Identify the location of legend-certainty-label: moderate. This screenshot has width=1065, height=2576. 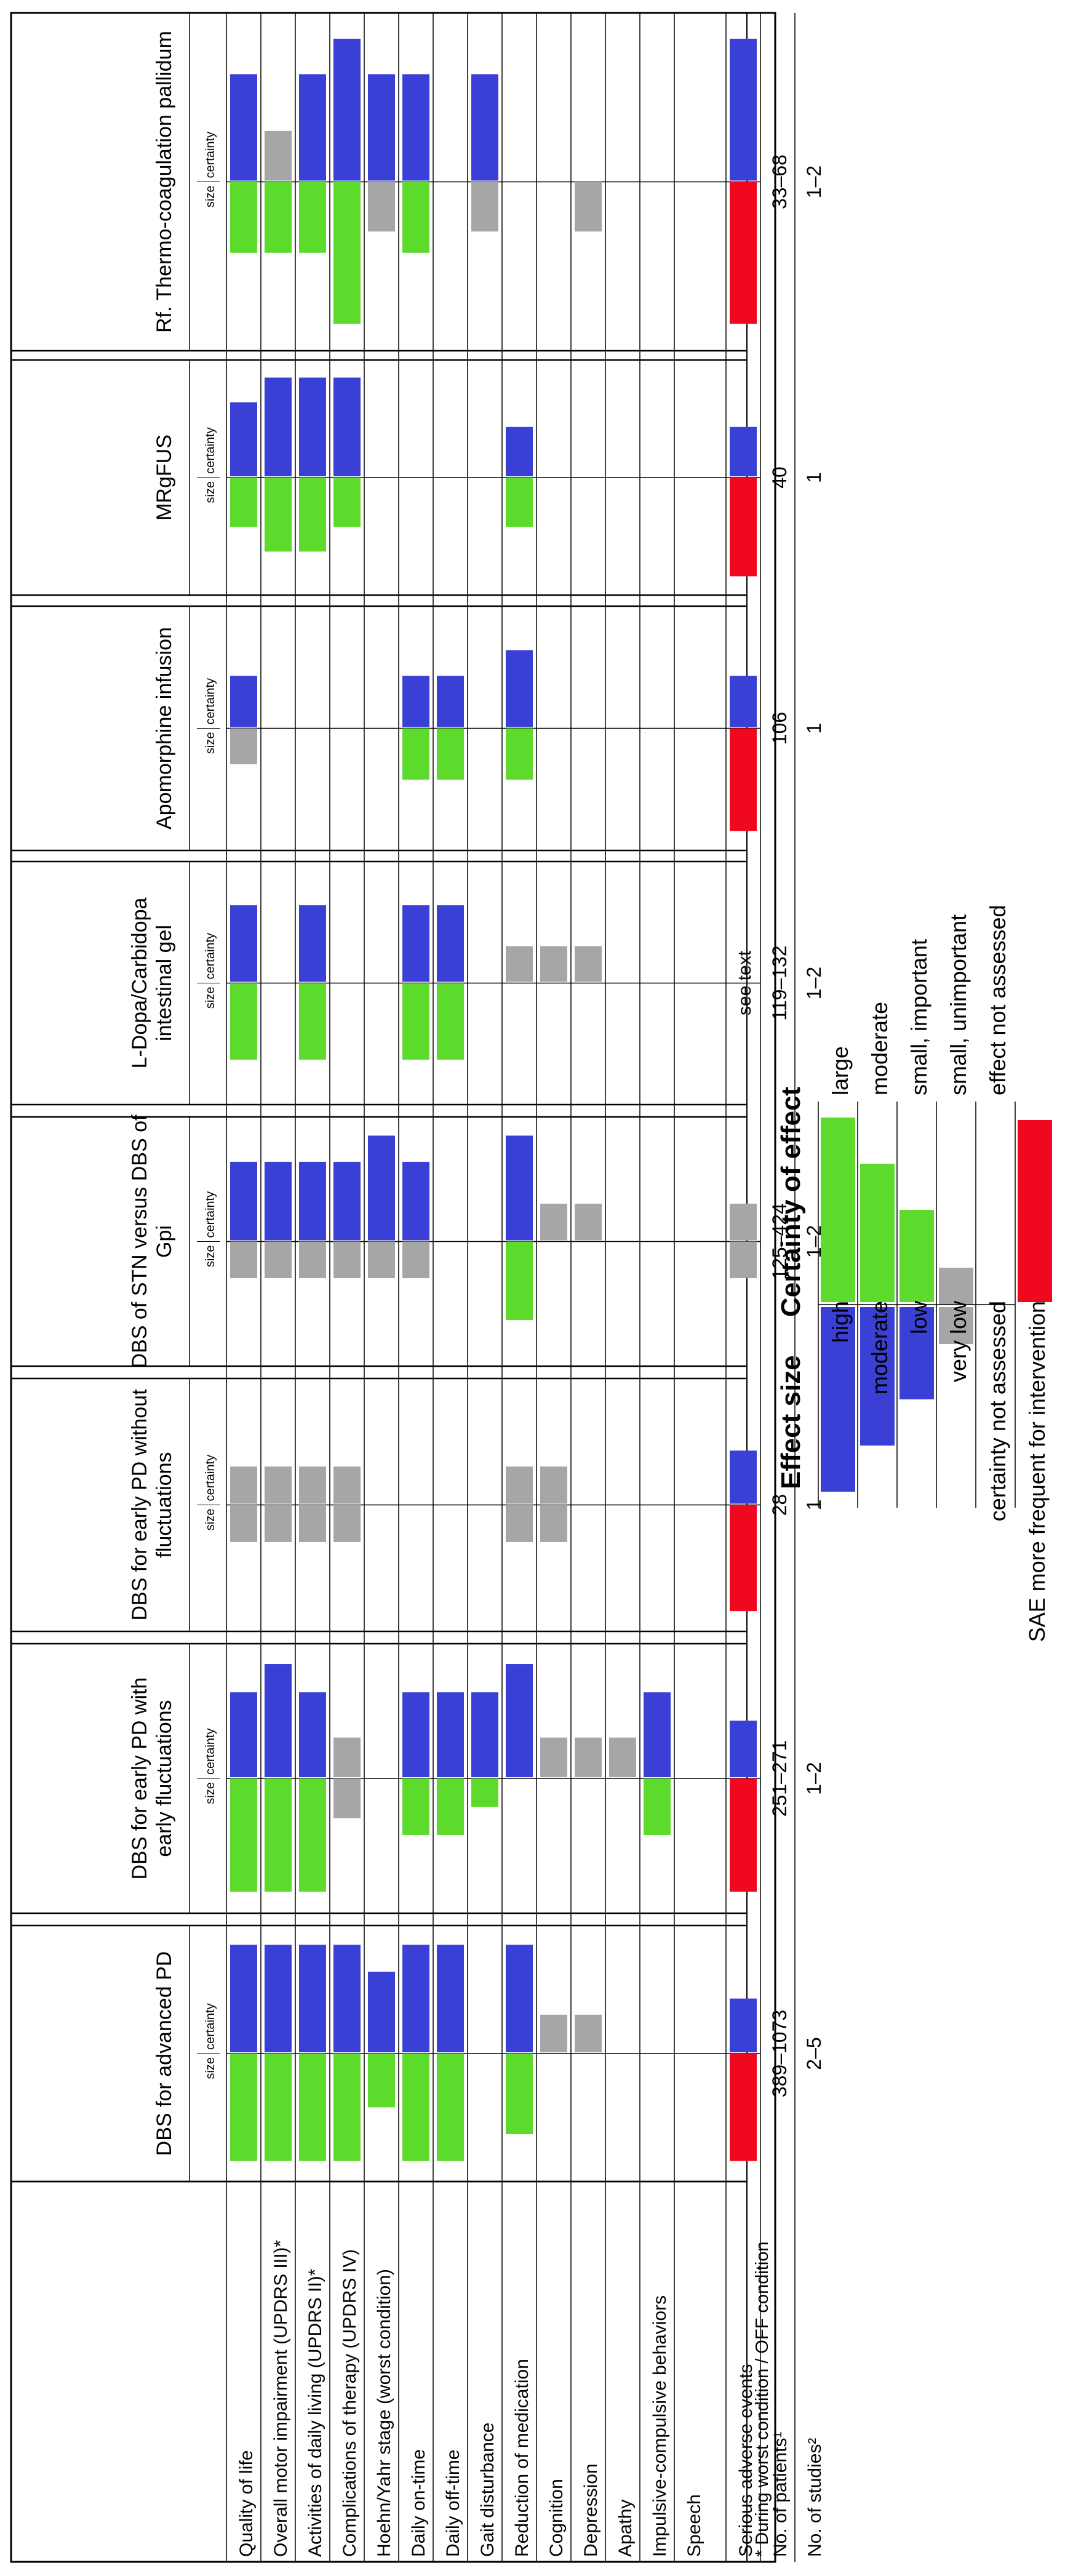
(880, 1347).